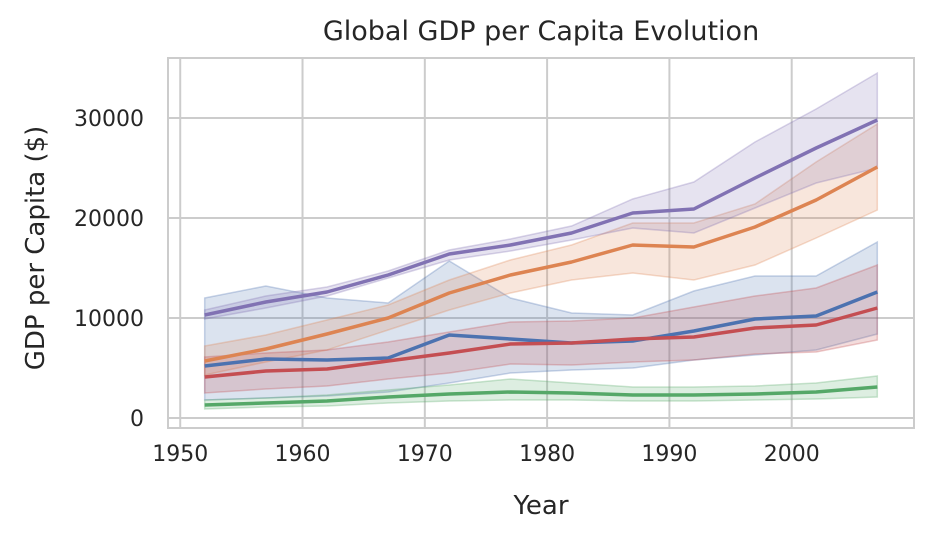 This screenshot has height=540, width=931. I want to click on x-tick-labels: 1950 1960 1970 1980 1990 2000, so click(485, 454).